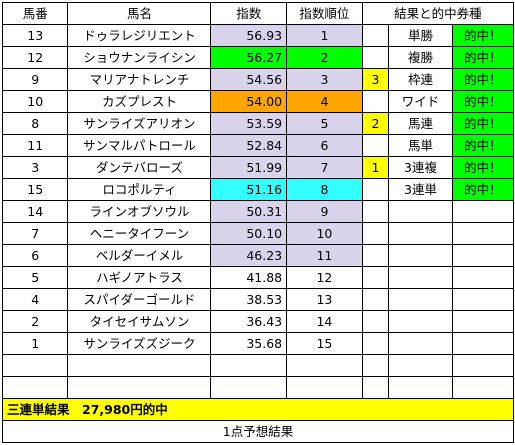  What do you see at coordinates (420, 167) in the screenshot?
I see `bet-type: 3連複` at bounding box center [420, 167].